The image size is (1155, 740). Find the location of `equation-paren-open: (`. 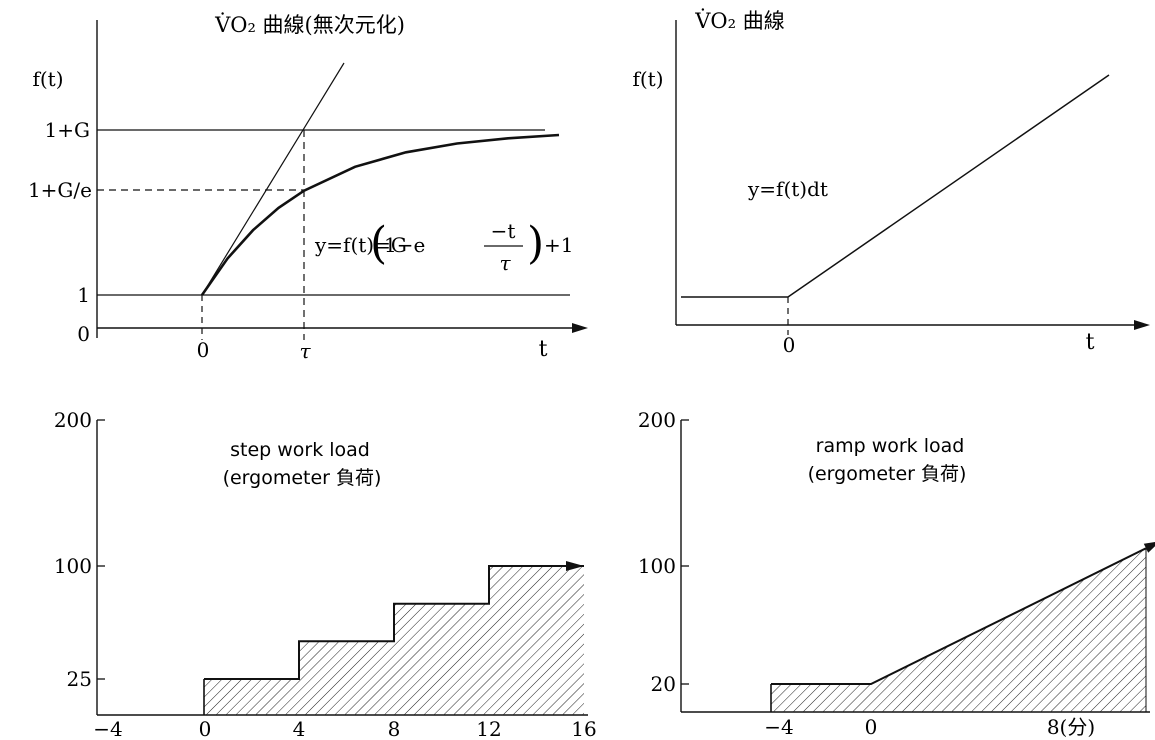

equation-paren-open: ( is located at coordinates (378, 243).